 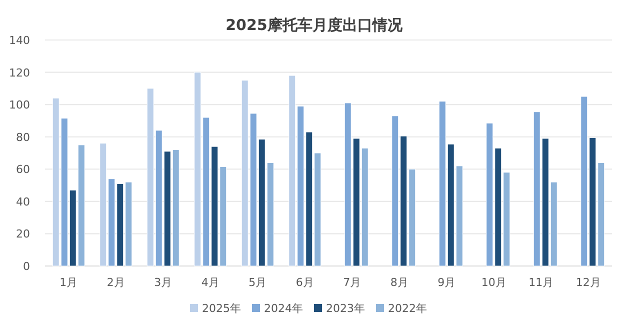 I want to click on y-tick-label: 100, so click(x=19, y=105).